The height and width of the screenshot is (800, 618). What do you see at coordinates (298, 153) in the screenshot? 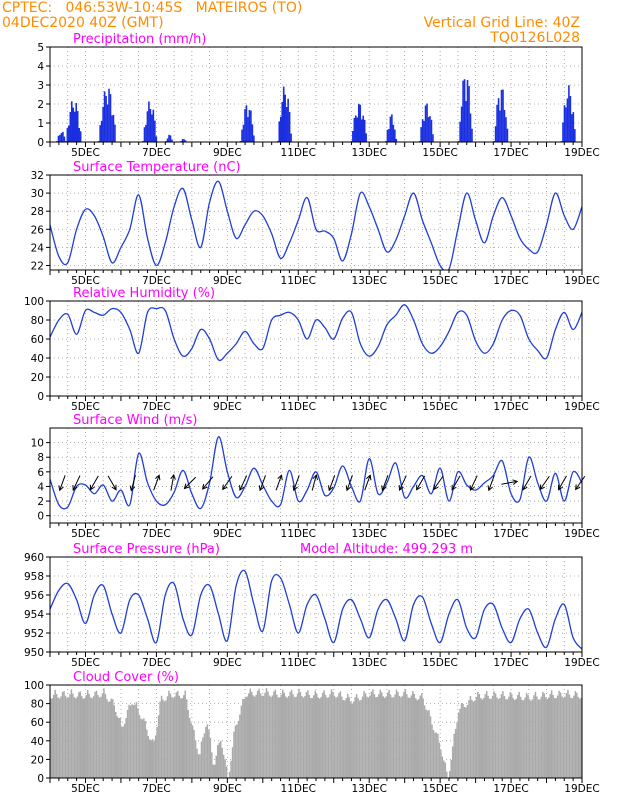
I see `precip-xtick-label: 11DEC` at bounding box center [298, 153].